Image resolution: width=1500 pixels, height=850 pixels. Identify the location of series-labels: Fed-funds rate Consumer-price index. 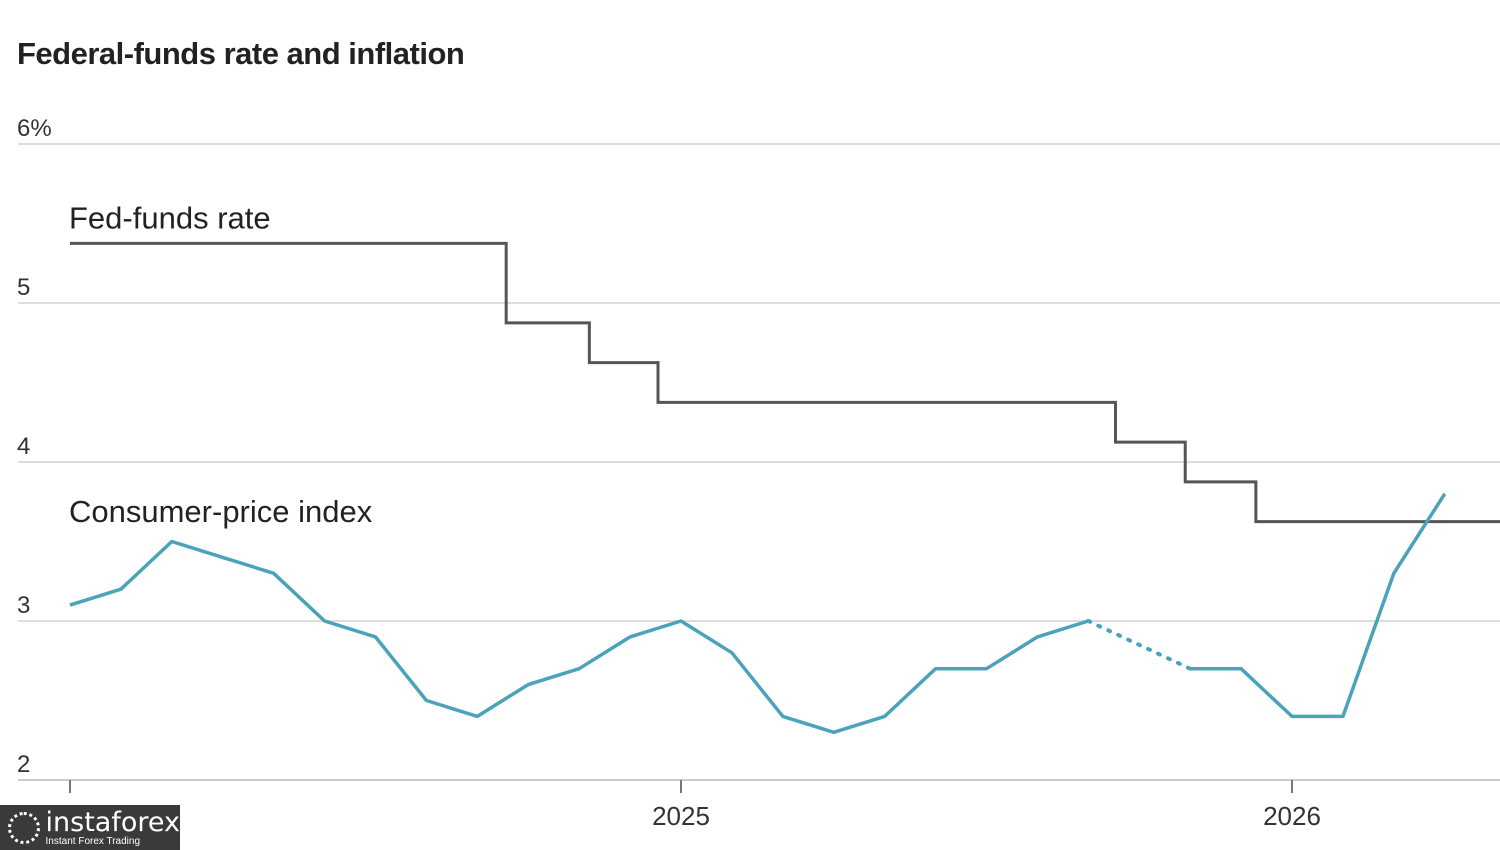
(221, 364).